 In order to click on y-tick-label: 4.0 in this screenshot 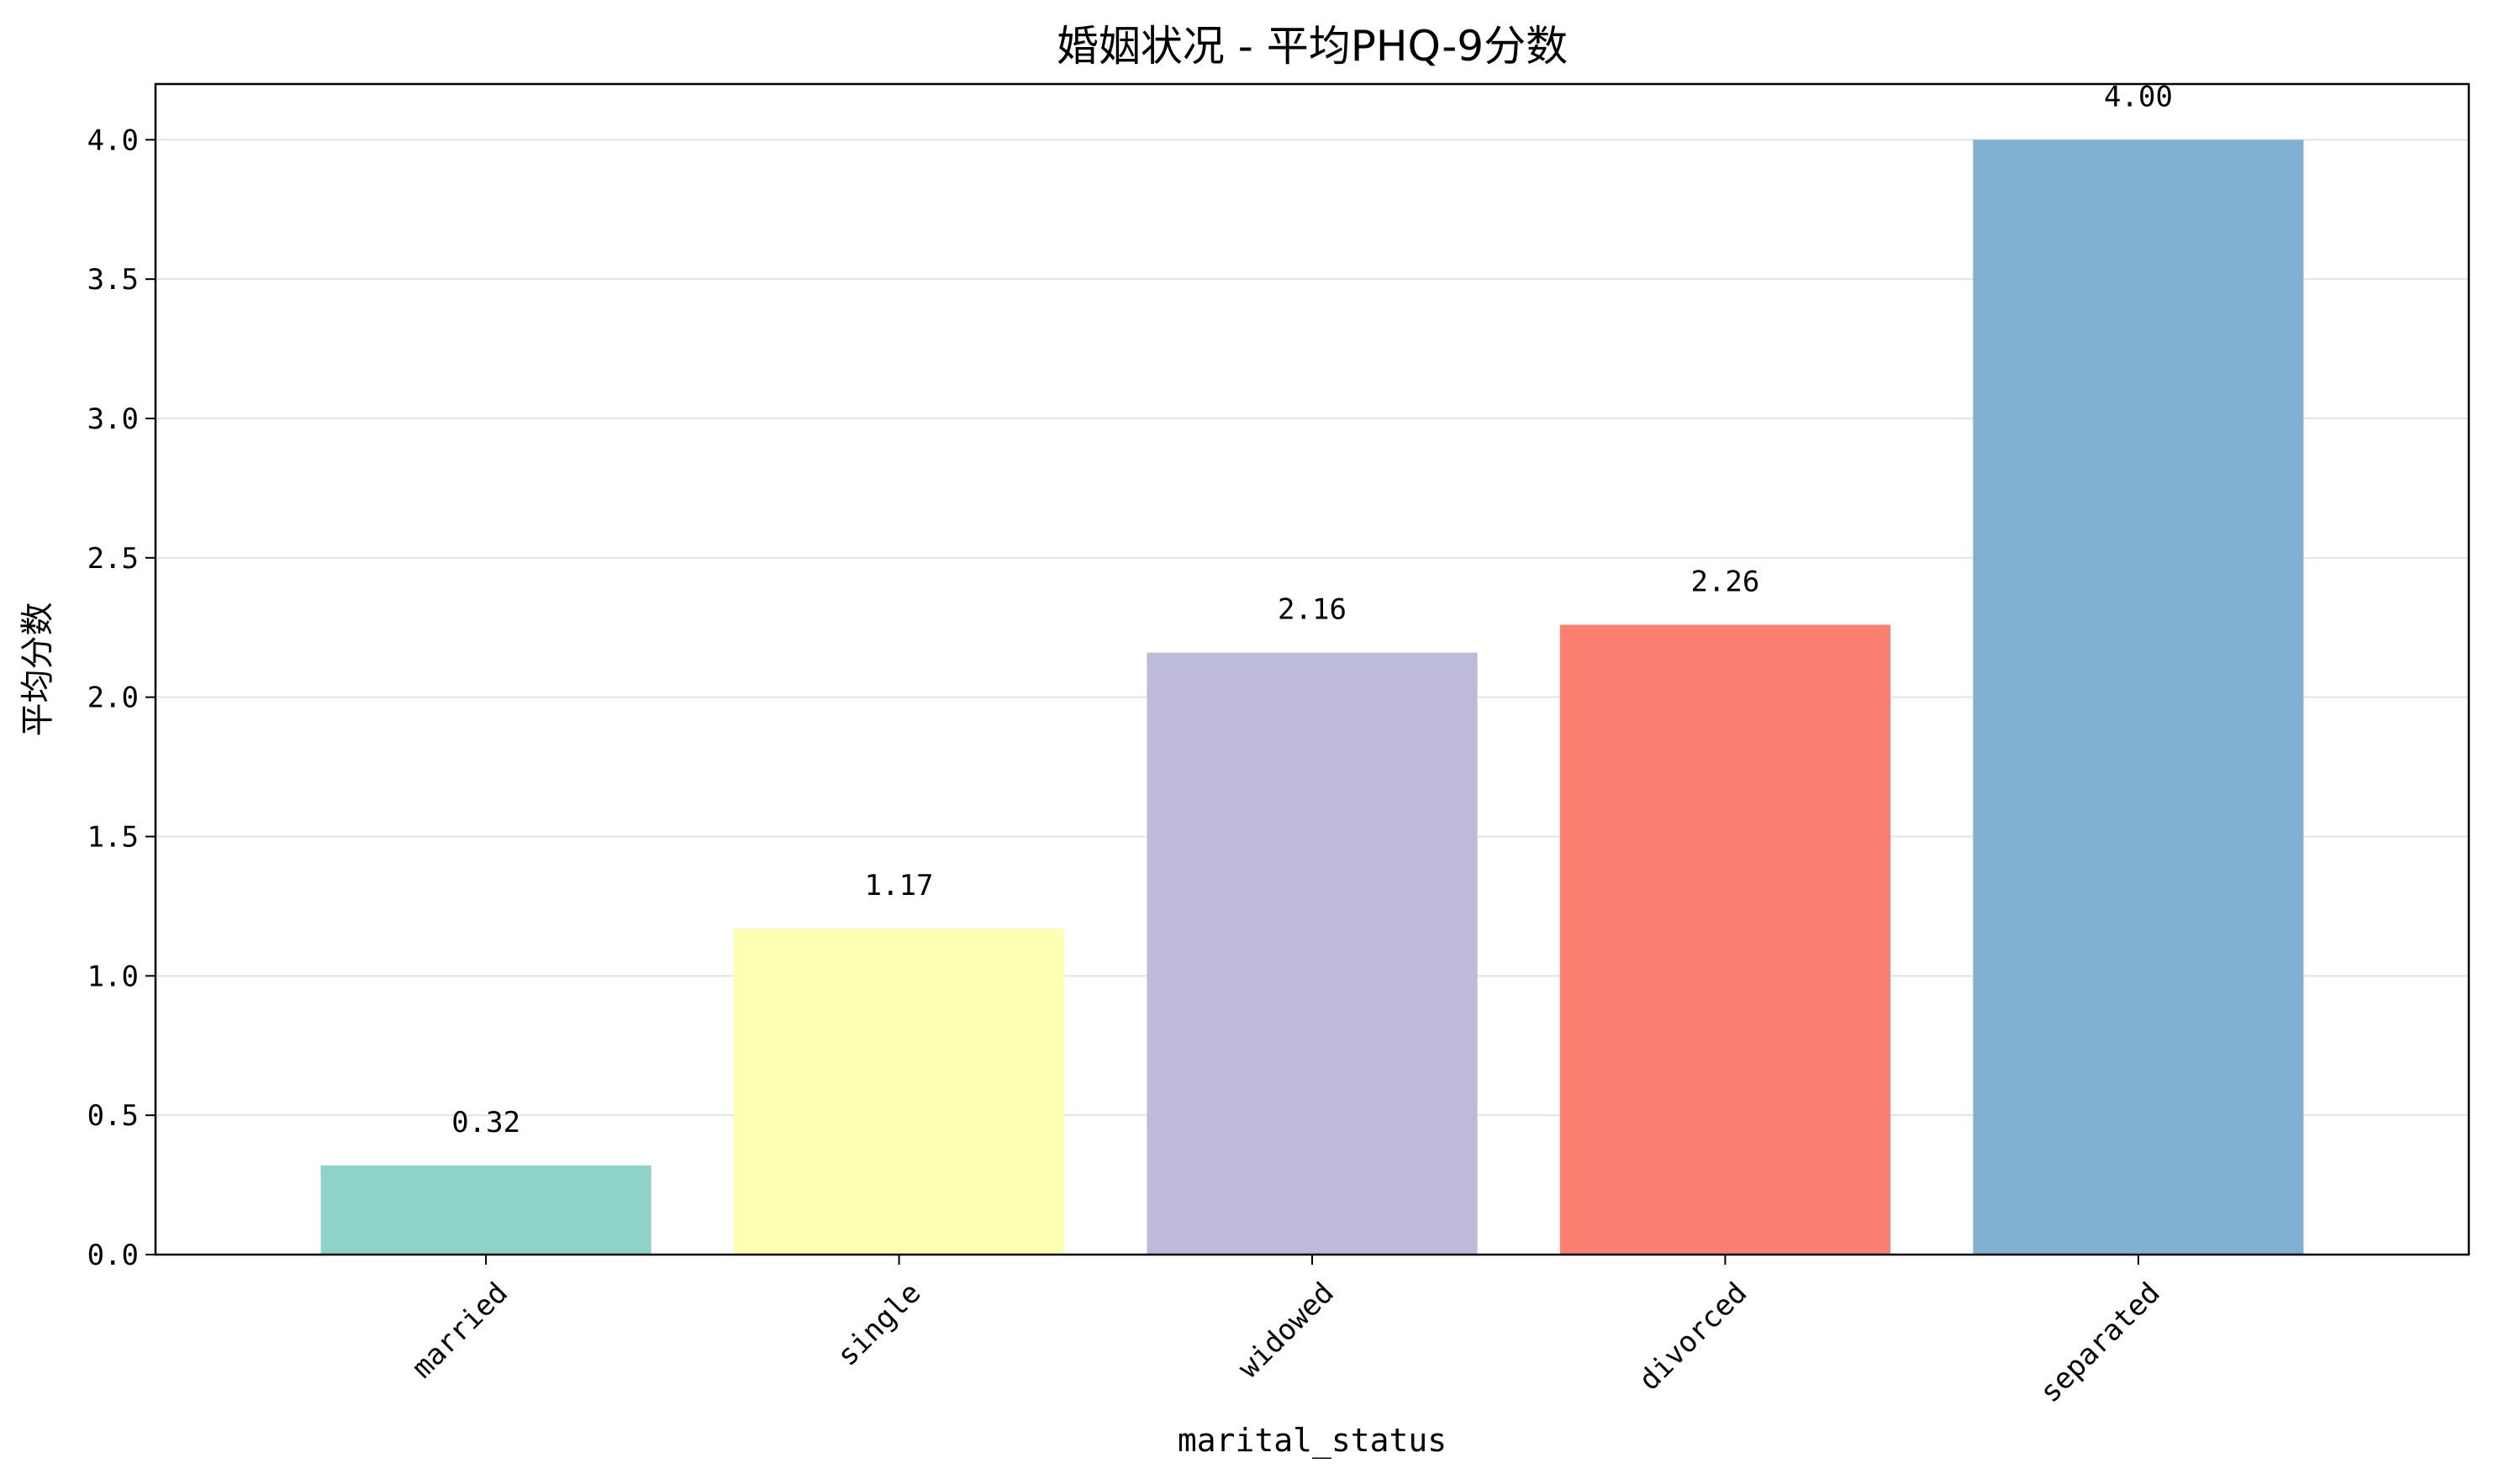, I will do `click(113, 140)`.